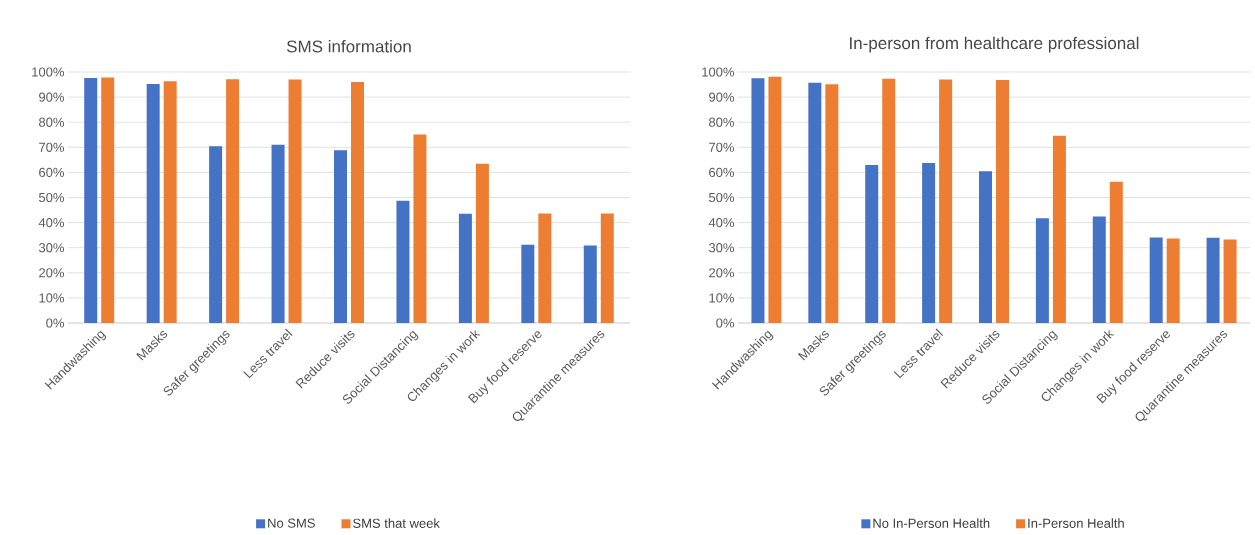 This screenshot has width=1255, height=535. Describe the element at coordinates (396, 523) in the screenshot. I see `legend-label: SMS that week` at that location.